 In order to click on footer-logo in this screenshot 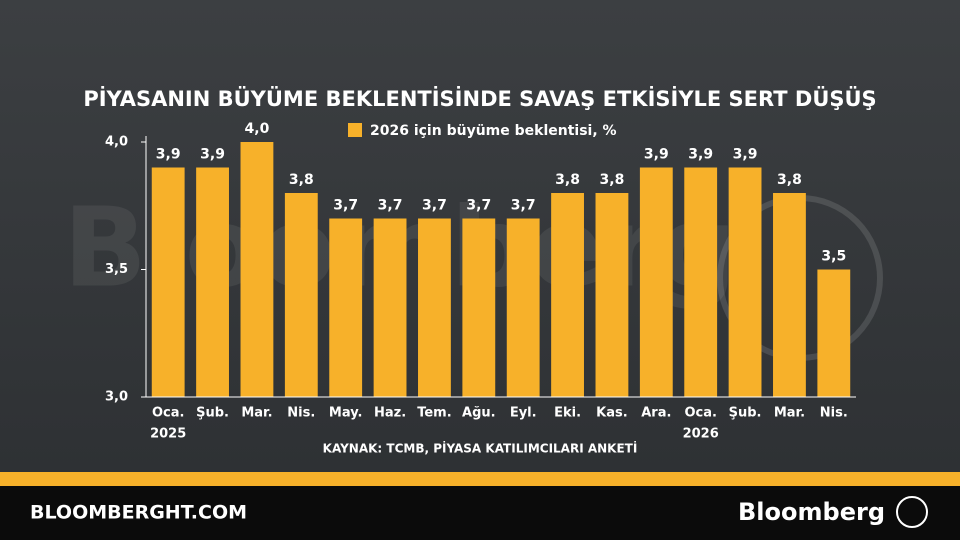, I will do `click(912, 512)`.